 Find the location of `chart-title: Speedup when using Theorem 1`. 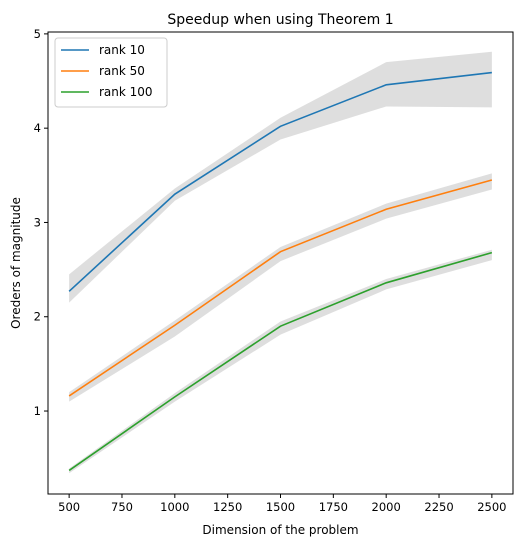

chart-title: Speedup when using Theorem 1 is located at coordinates (280, 20).